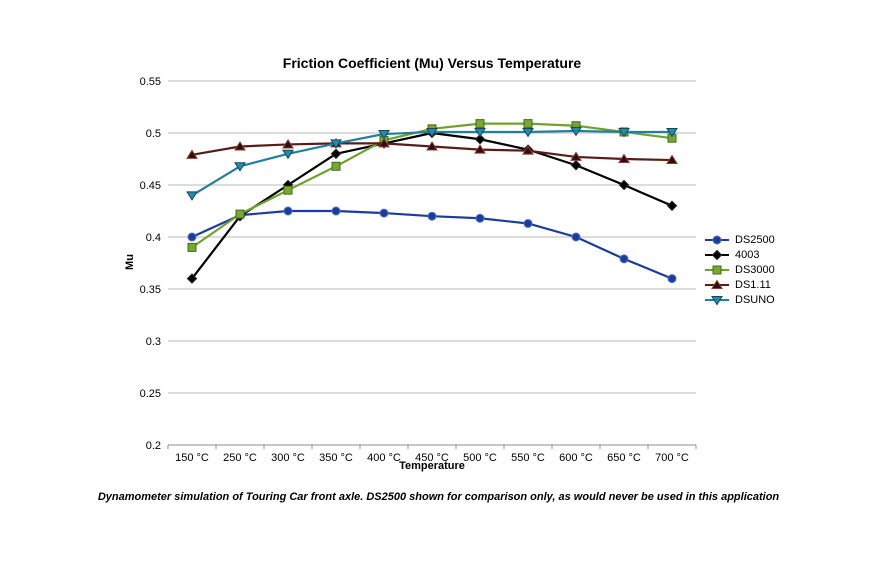 Image resolution: width=877 pixels, height=573 pixels. I want to click on legend: DS2500 4003 DS3000 DS1.11 DSUNO, so click(739, 269).